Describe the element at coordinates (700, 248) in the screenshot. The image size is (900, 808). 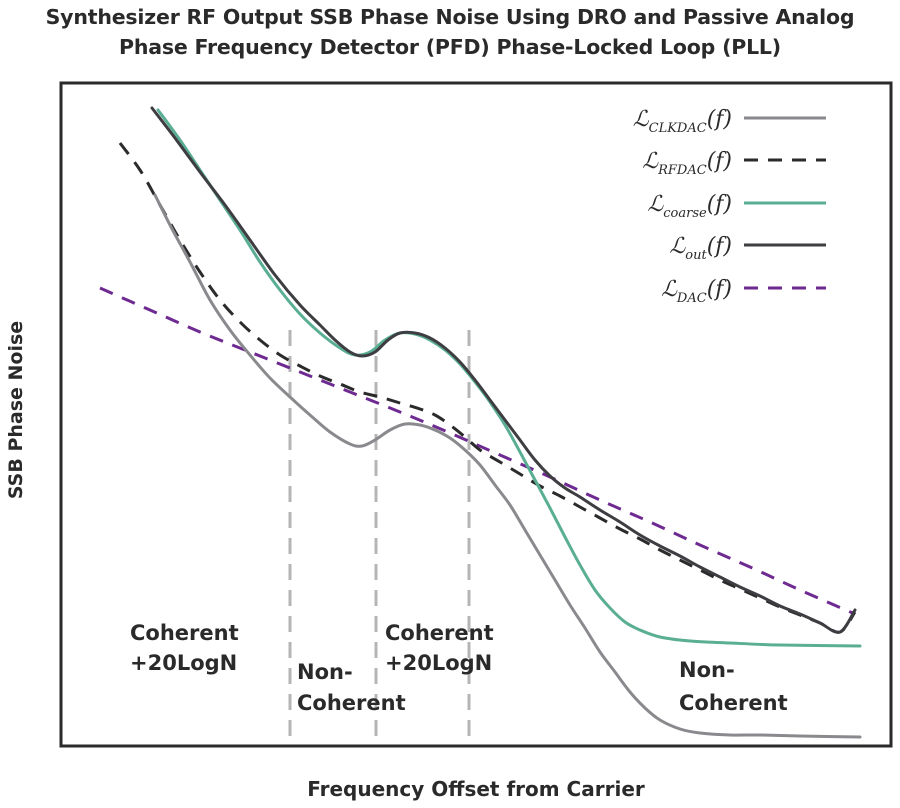
I see `legend-label-out: ℒout(f)` at that location.